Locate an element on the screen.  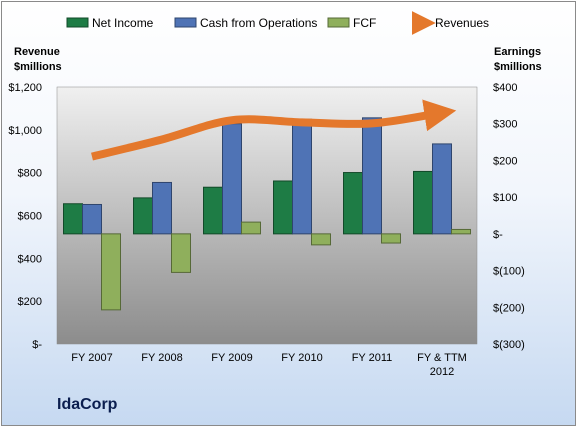
revenue-line-group is located at coordinates (274, 130).